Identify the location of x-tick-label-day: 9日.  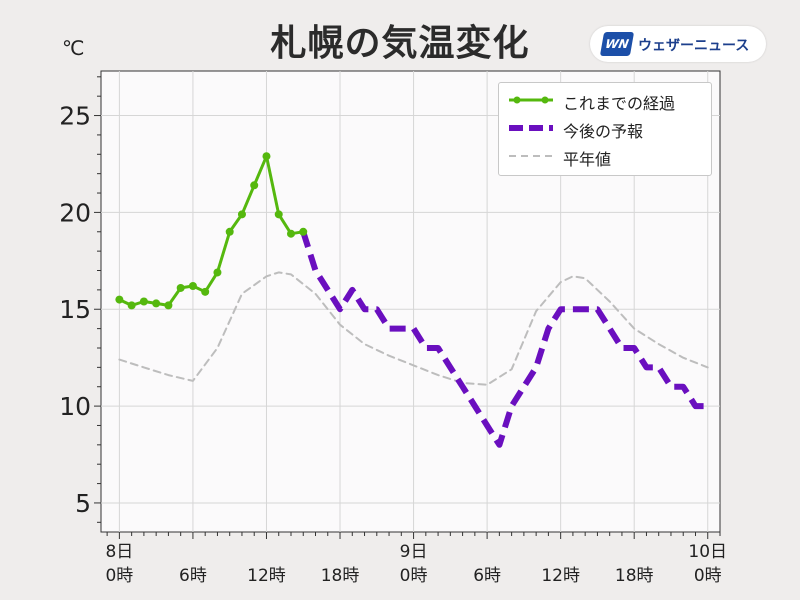
(414, 552).